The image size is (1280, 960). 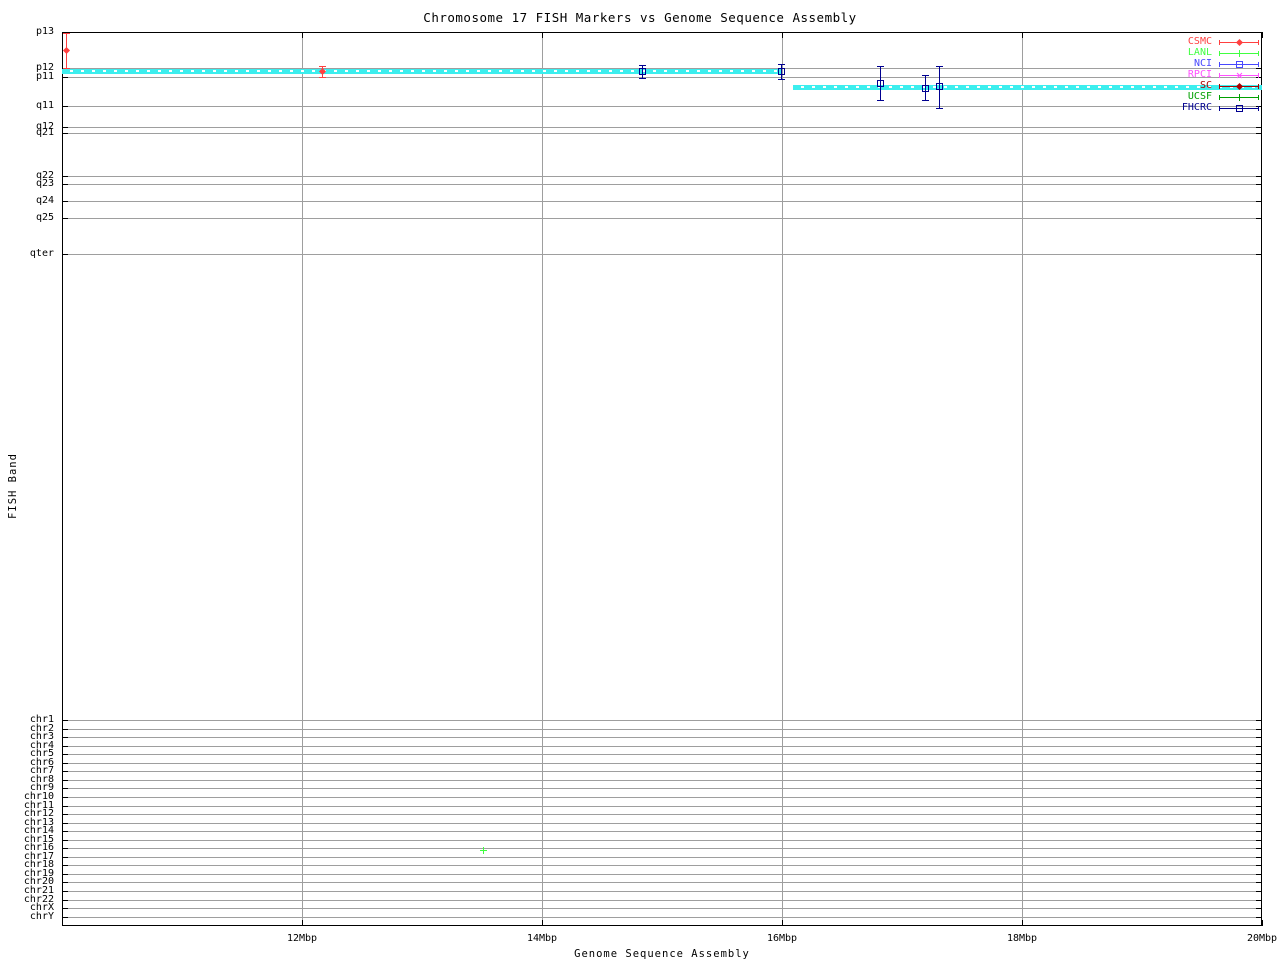 I want to click on y-band-label: chr21, so click(x=38, y=890).